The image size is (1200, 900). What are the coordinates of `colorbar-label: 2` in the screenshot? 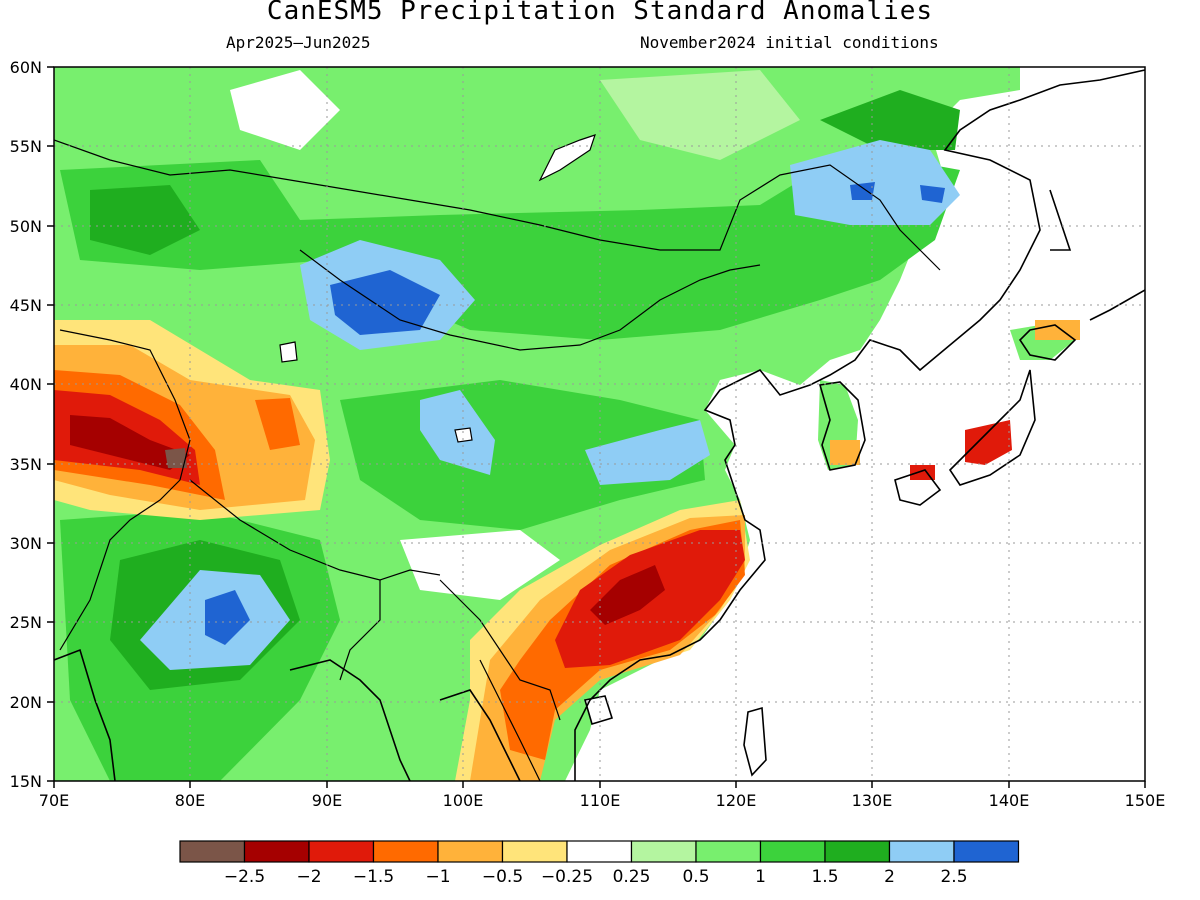 It's located at (889, 877).